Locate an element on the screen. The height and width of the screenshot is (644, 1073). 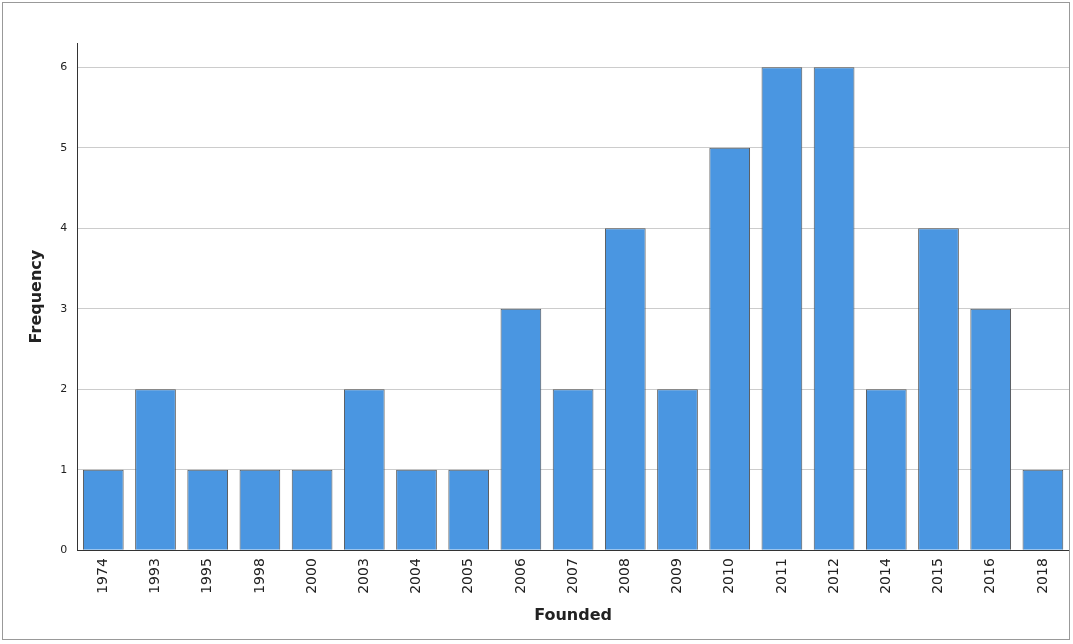
x-tick-label: 2009 is located at coordinates (676, 576).